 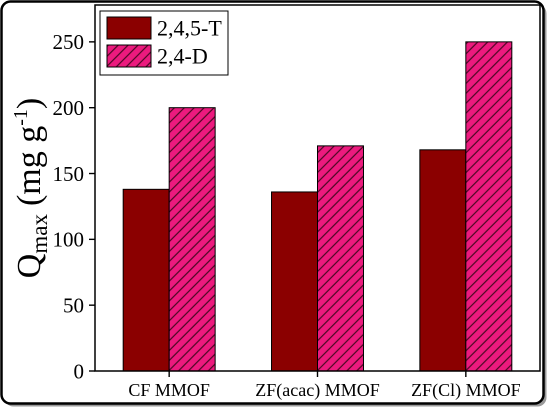 I want to click on x-tick-label-zf-cl-mmof: ZF(Cl) MMOF, so click(x=466, y=390).